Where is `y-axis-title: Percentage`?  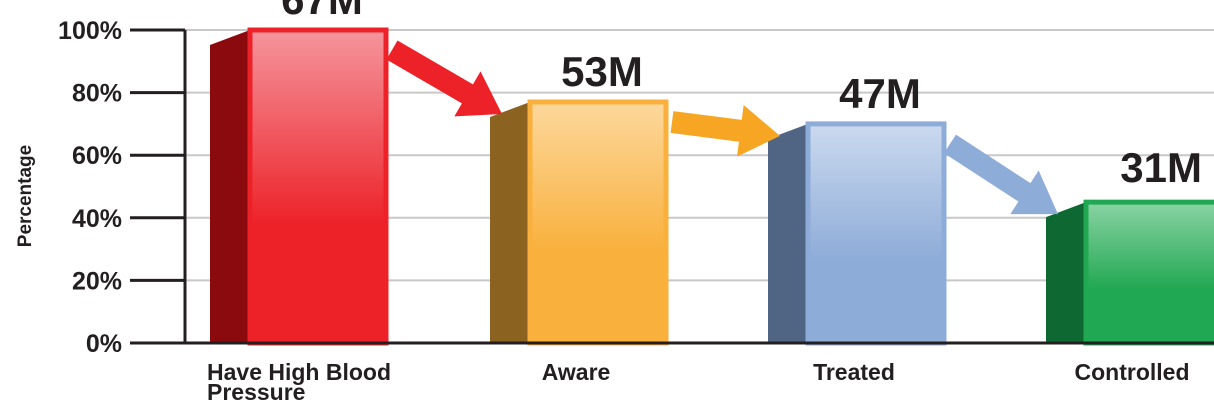 y-axis-title: Percentage is located at coordinates (25, 196).